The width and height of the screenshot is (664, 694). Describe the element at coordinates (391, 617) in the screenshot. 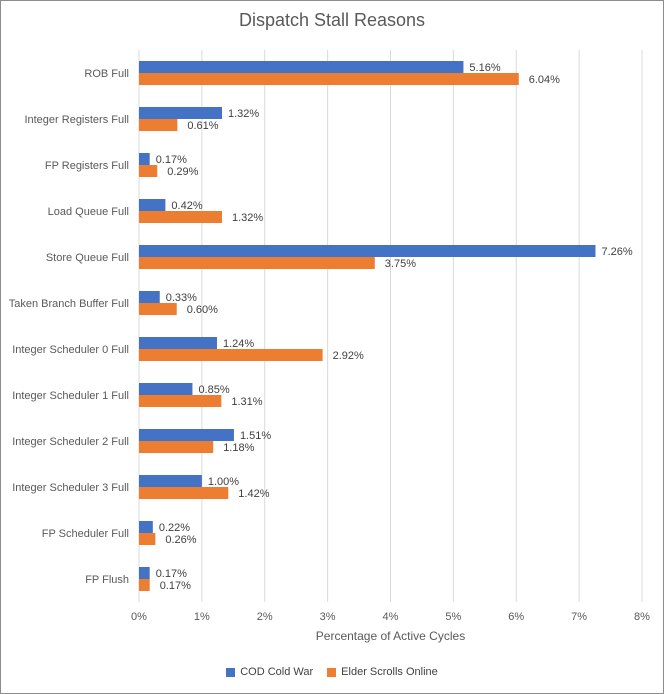

I see `x-tick-label: 4%` at that location.